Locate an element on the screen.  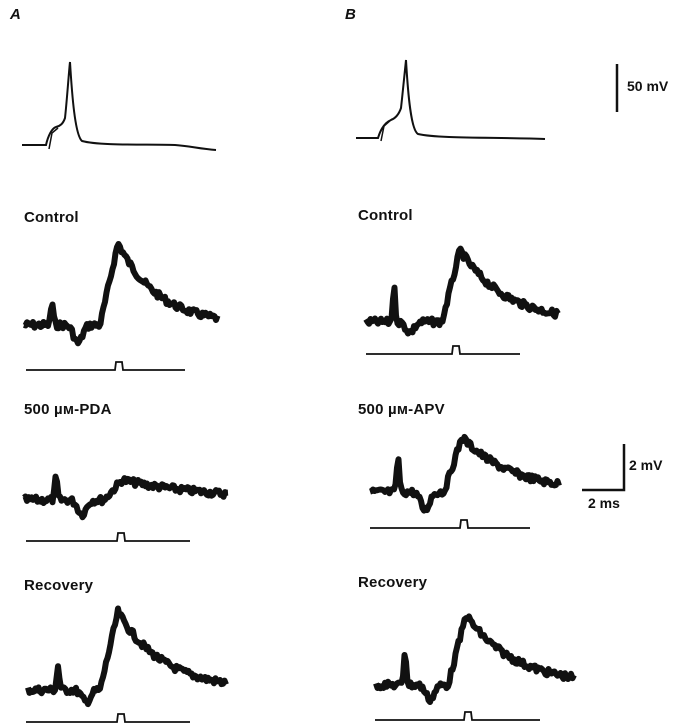
panel-a-drug-label: 500 µм-PDA is located at coordinates (68, 409).